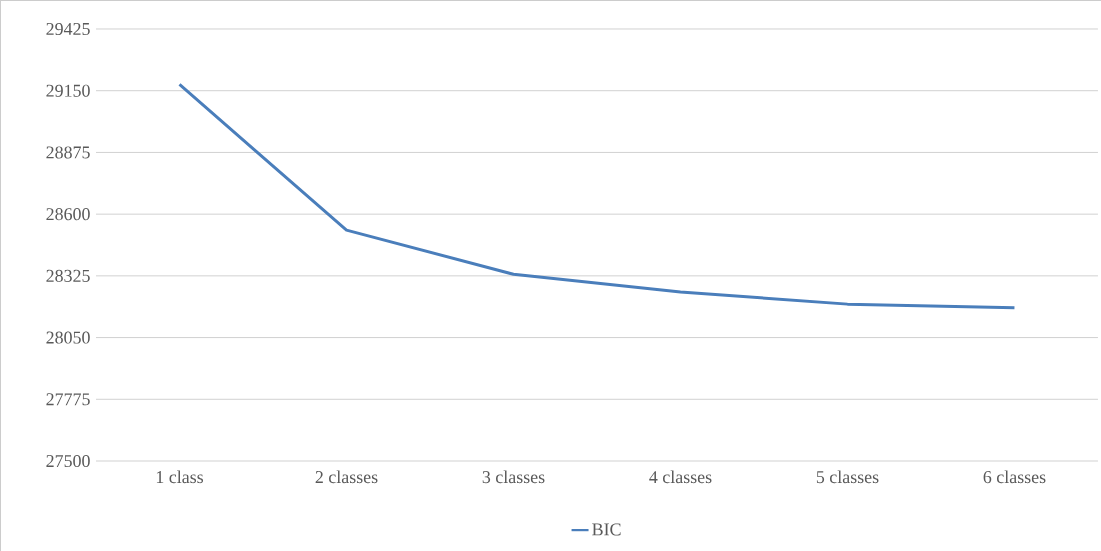 The image size is (1101, 551). I want to click on y-tick-label: 29150, so click(68, 90).